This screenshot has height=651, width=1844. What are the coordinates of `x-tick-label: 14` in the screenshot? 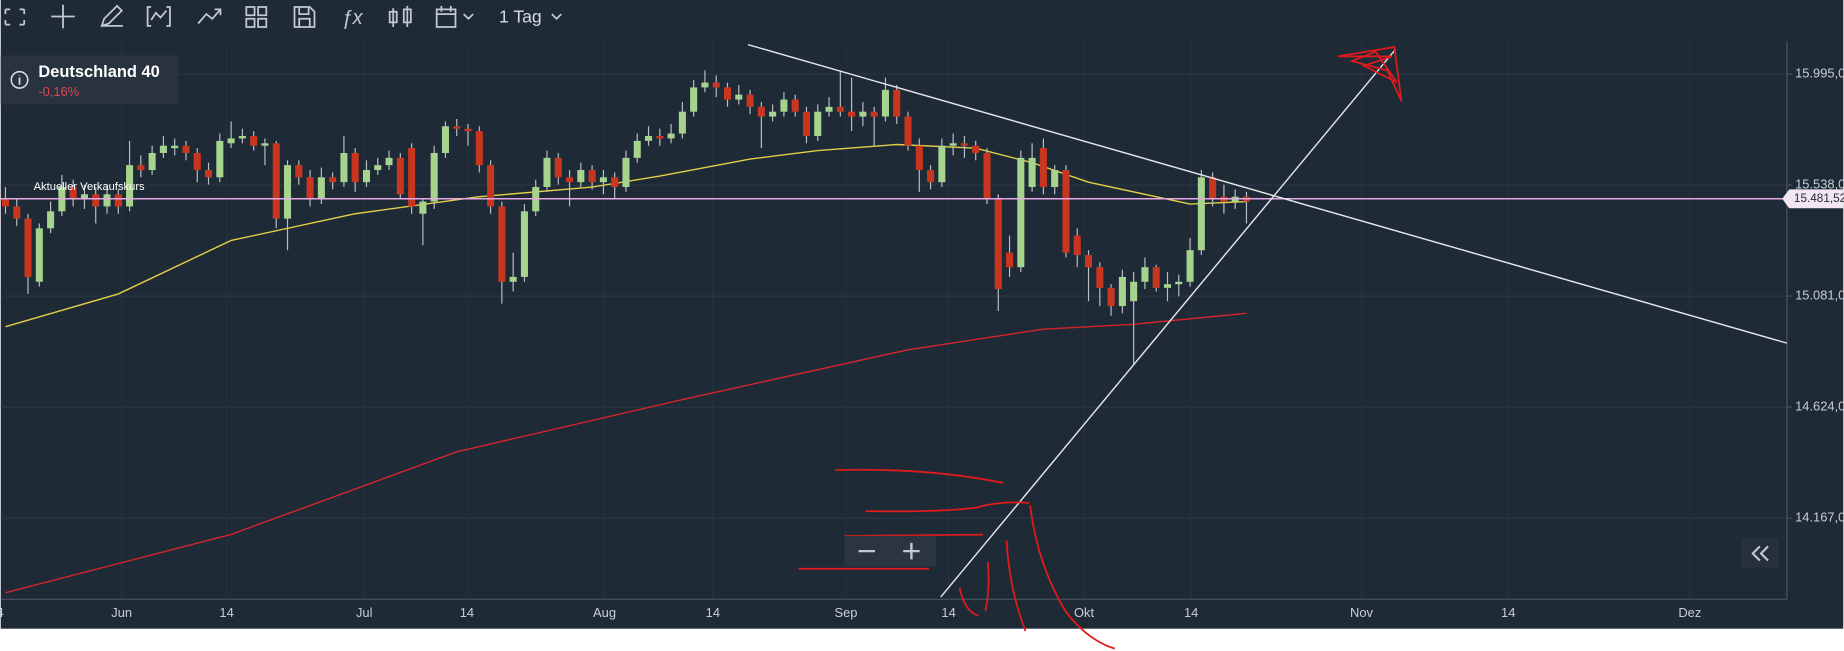 It's located at (226, 612).